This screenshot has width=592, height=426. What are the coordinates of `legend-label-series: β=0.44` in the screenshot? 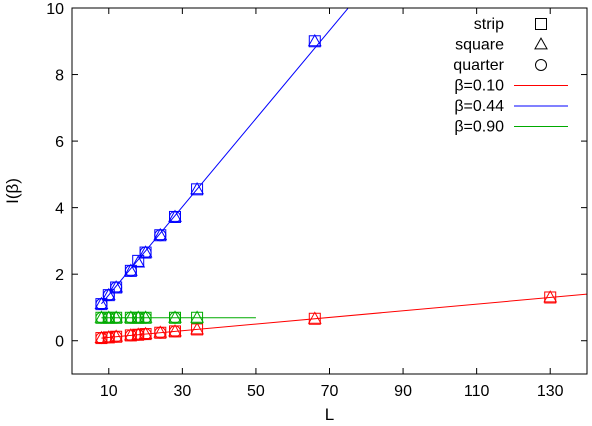 It's located at (479, 106).